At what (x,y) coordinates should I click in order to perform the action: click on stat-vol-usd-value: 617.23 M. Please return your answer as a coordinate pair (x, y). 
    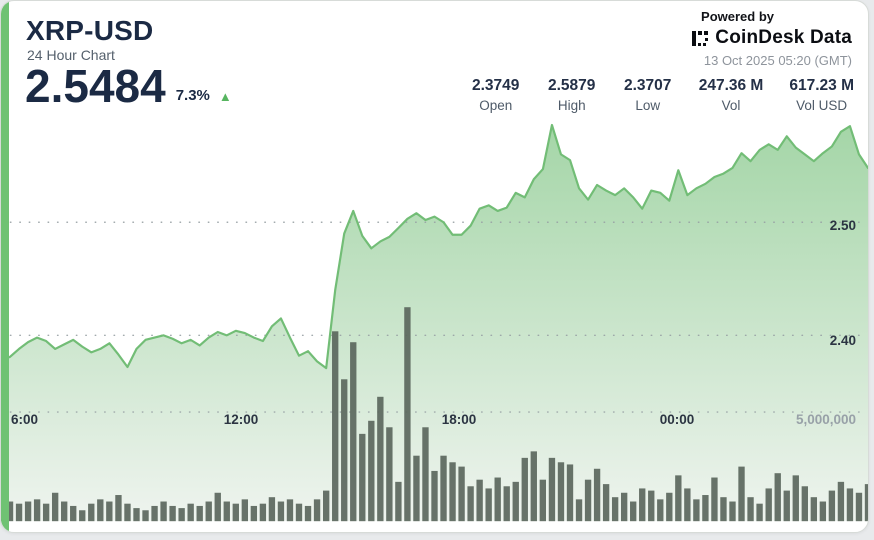
    Looking at the image, I should click on (821, 85).